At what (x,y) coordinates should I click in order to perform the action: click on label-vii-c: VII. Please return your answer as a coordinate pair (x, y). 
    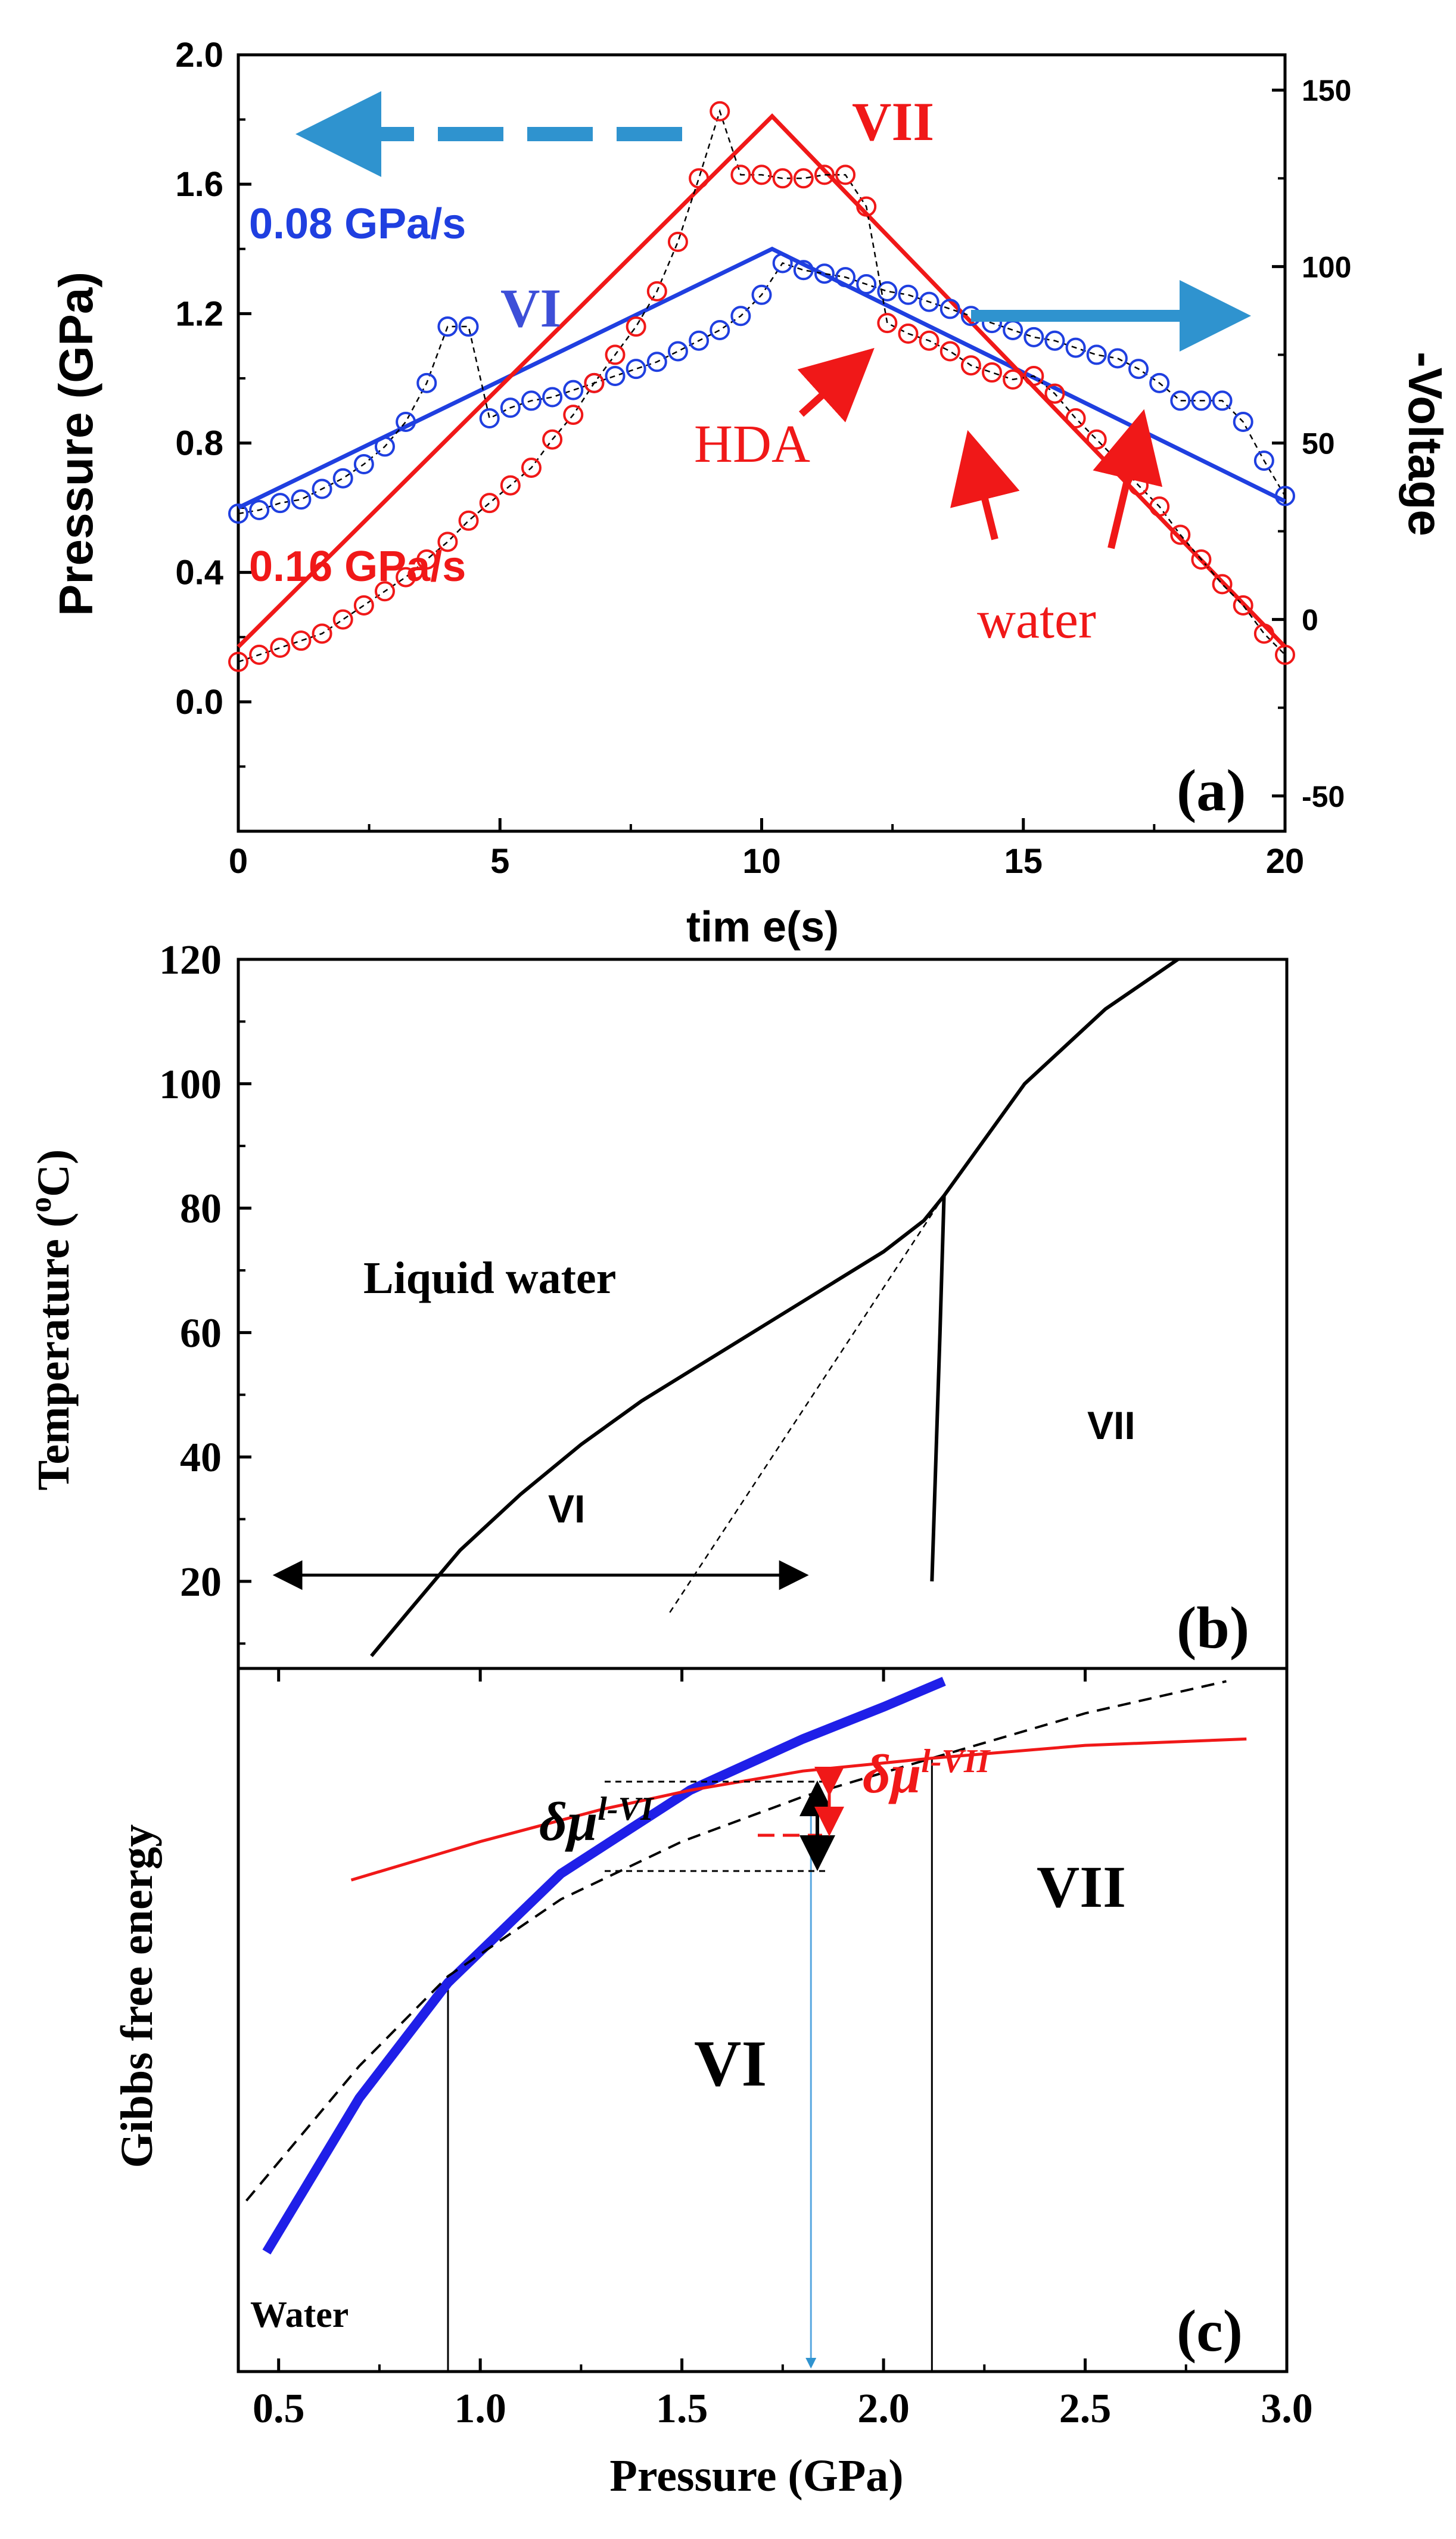
    Looking at the image, I should click on (1081, 1887).